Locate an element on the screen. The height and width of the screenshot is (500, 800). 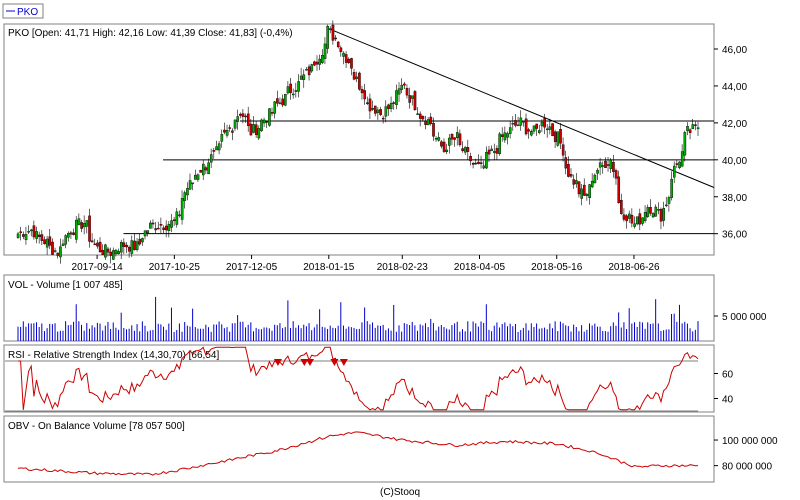
obv-title: OBV - On Balance Volume [78 057 500] is located at coordinates (96, 426).